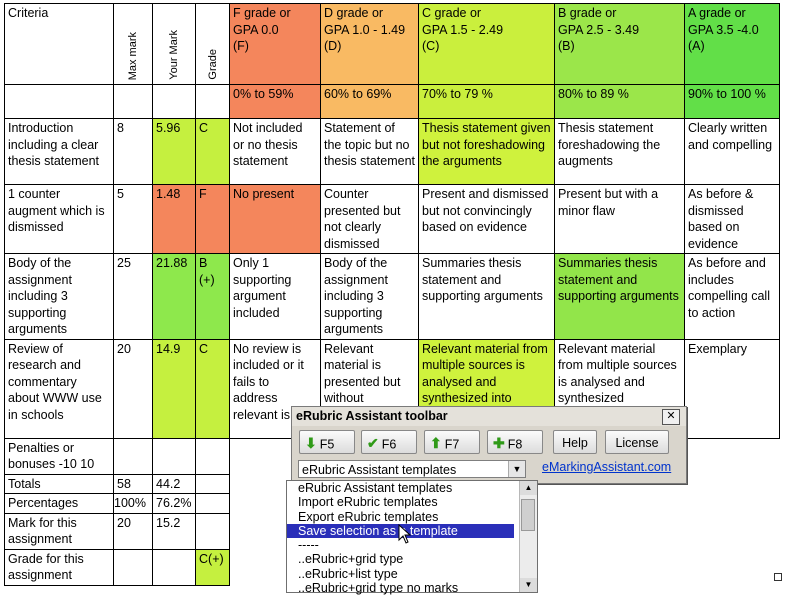 Image resolution: width=800 pixels, height=600 pixels. What do you see at coordinates (515, 442) in the screenshot?
I see `f8-button: ✚ F8` at bounding box center [515, 442].